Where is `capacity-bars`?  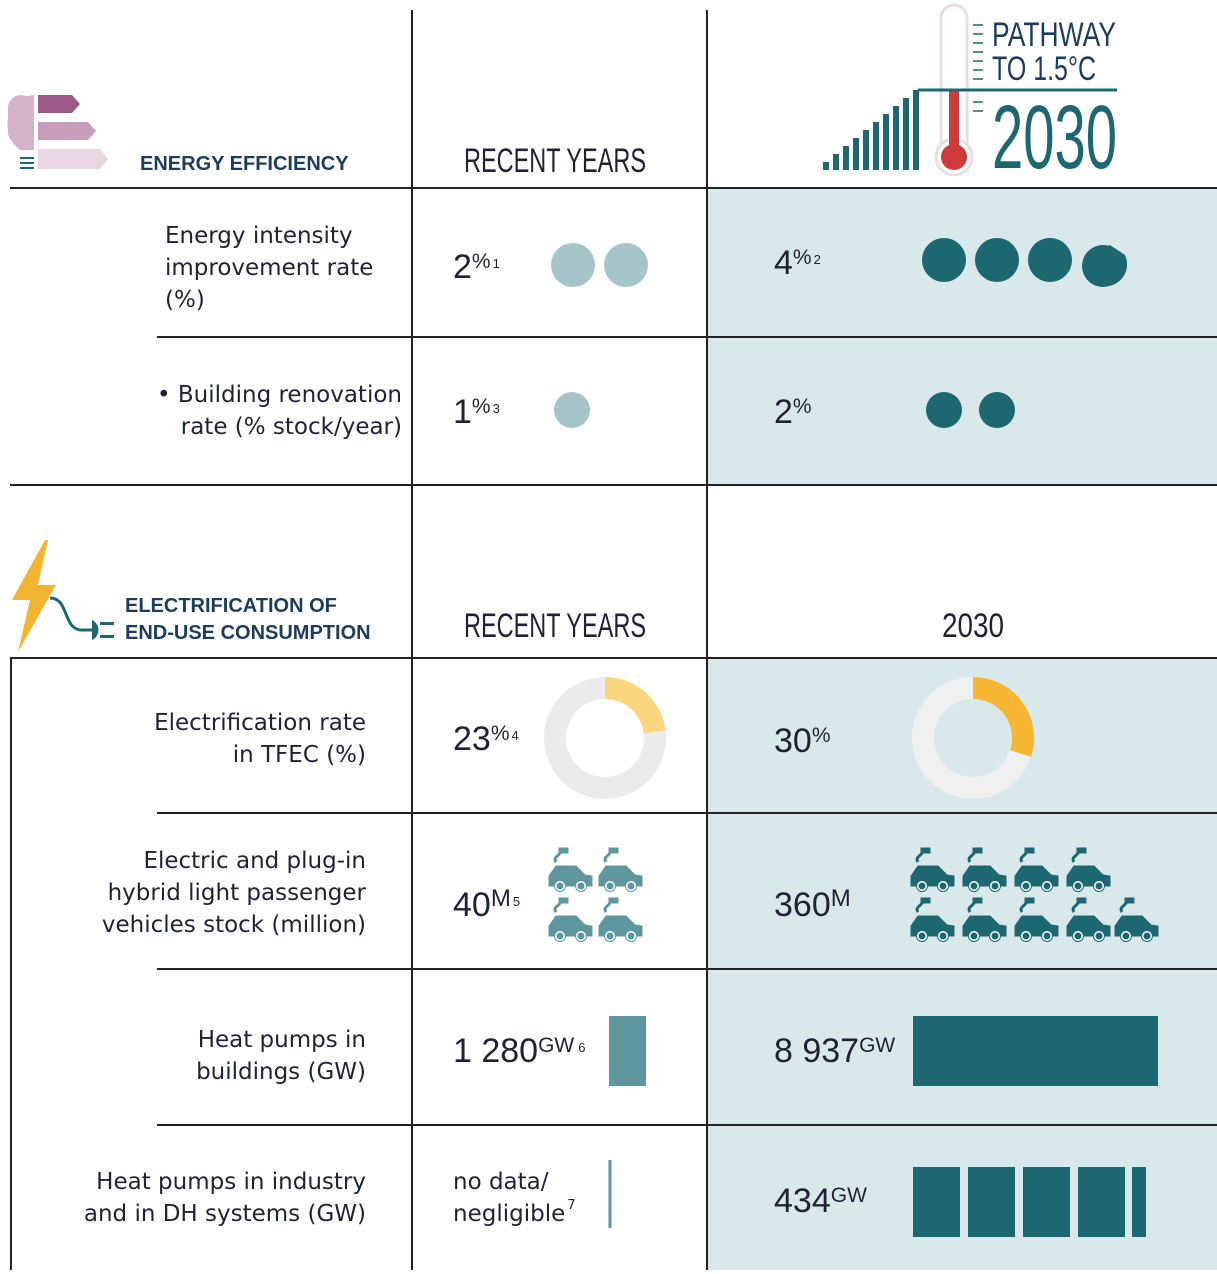
capacity-bars is located at coordinates (1029, 1202).